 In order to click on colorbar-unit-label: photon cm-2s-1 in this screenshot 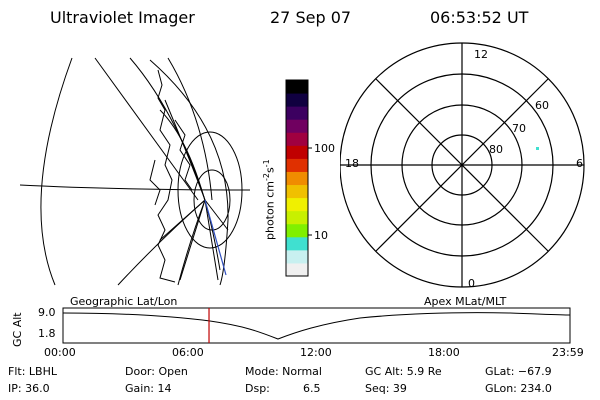, I will do `click(269, 199)`.